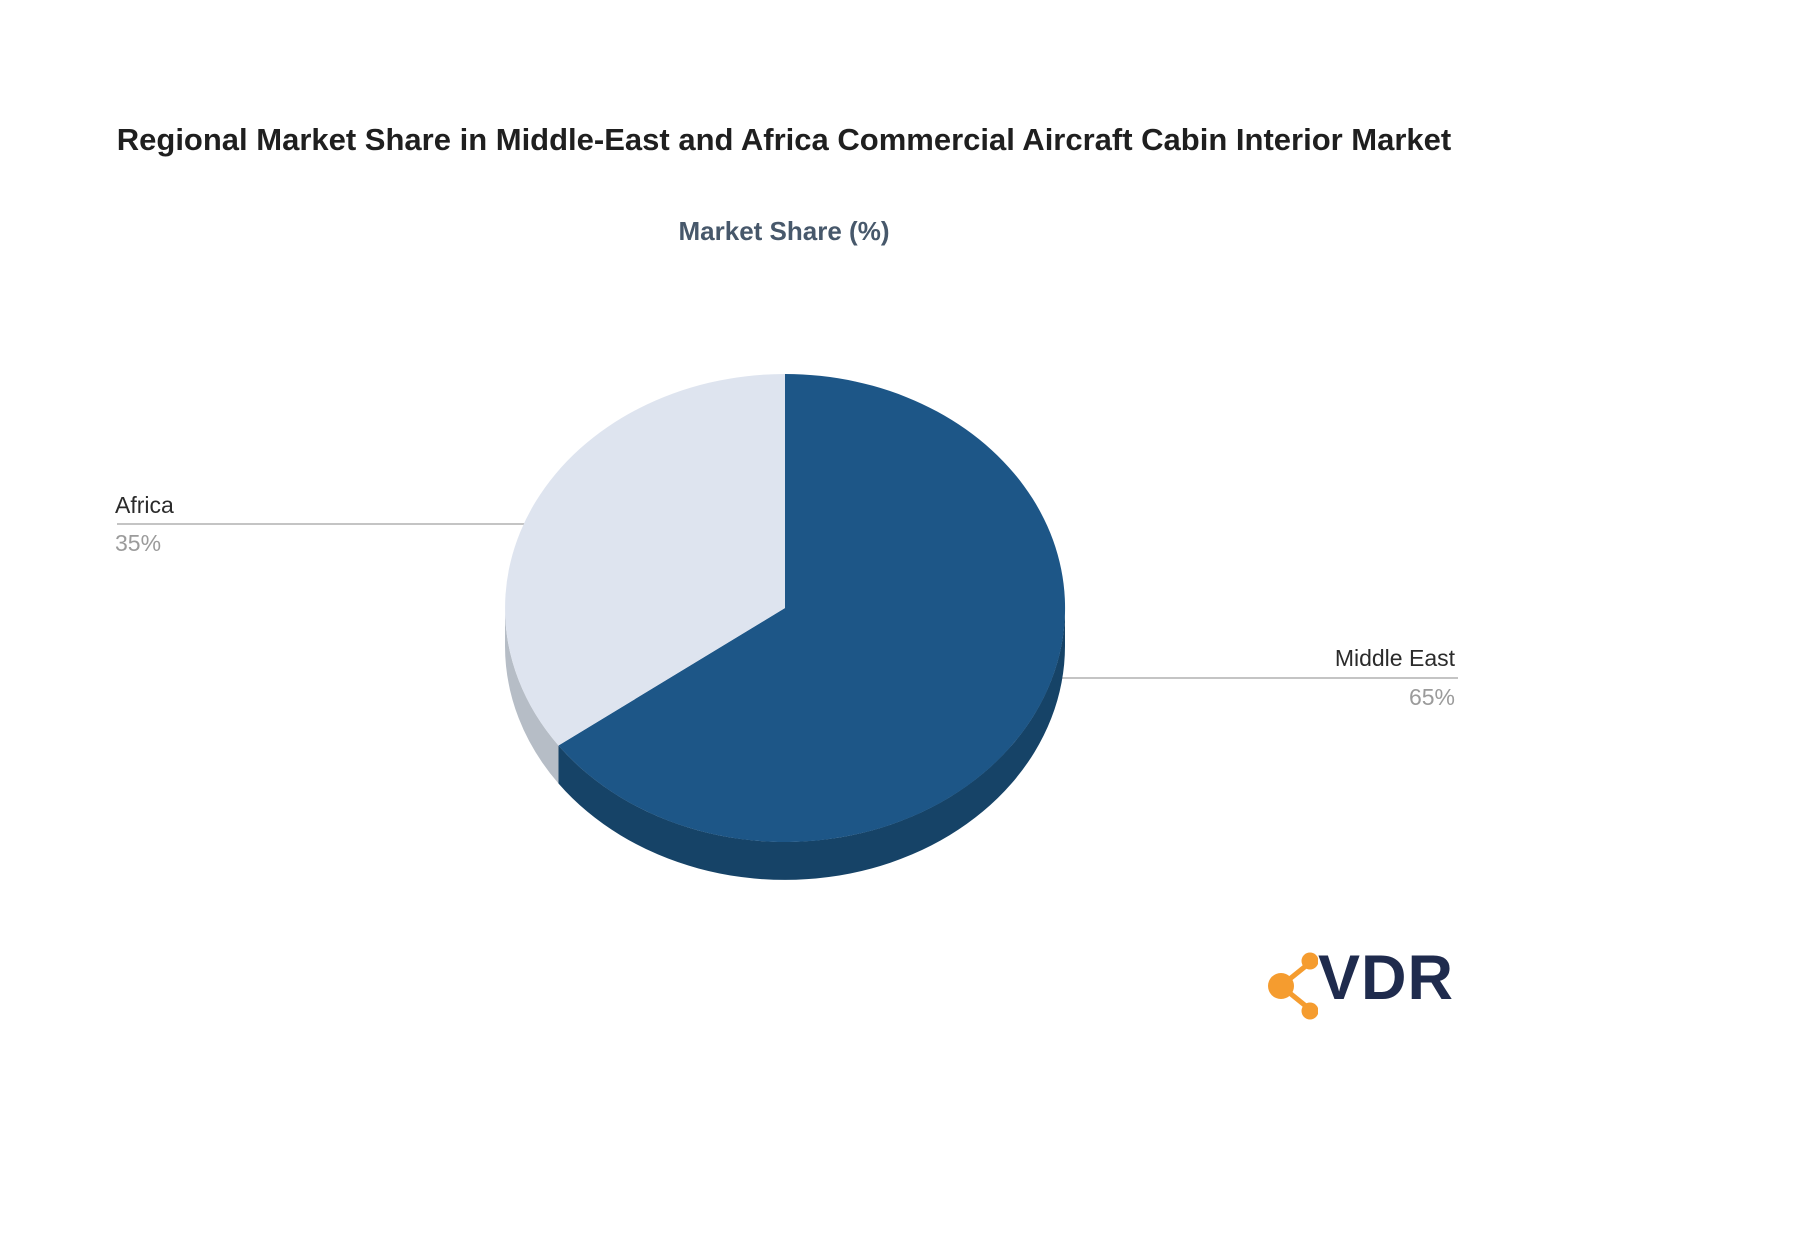  Describe the element at coordinates (645, 560) in the screenshot. I see `pie-slice-africa` at that location.